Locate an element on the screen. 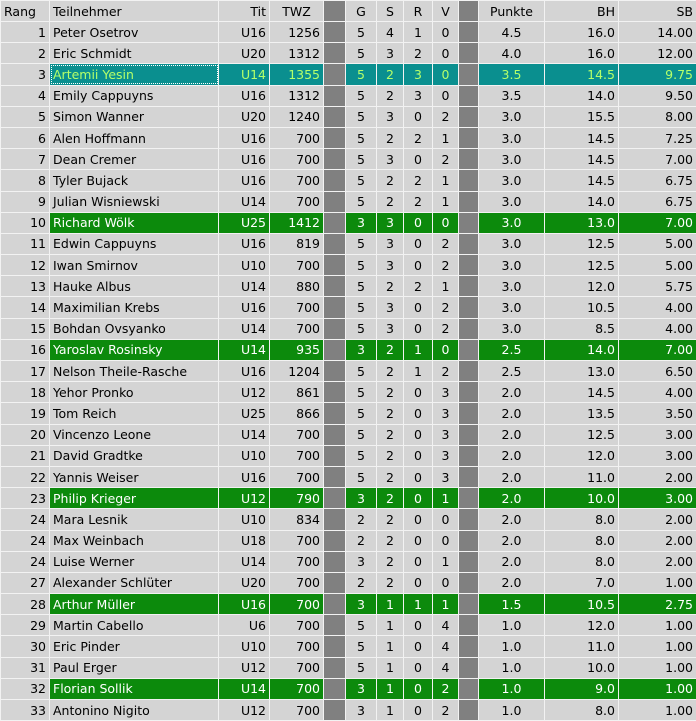  cell: 6.75 is located at coordinates (657, 201).